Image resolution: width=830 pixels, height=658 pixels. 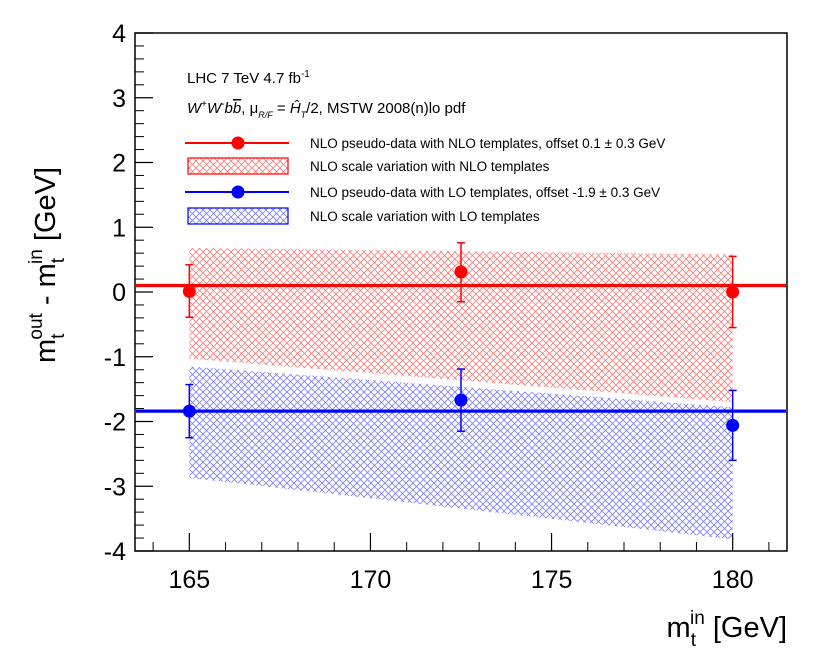 What do you see at coordinates (119, 228) in the screenshot?
I see `y-tick-label-3: 1` at bounding box center [119, 228].